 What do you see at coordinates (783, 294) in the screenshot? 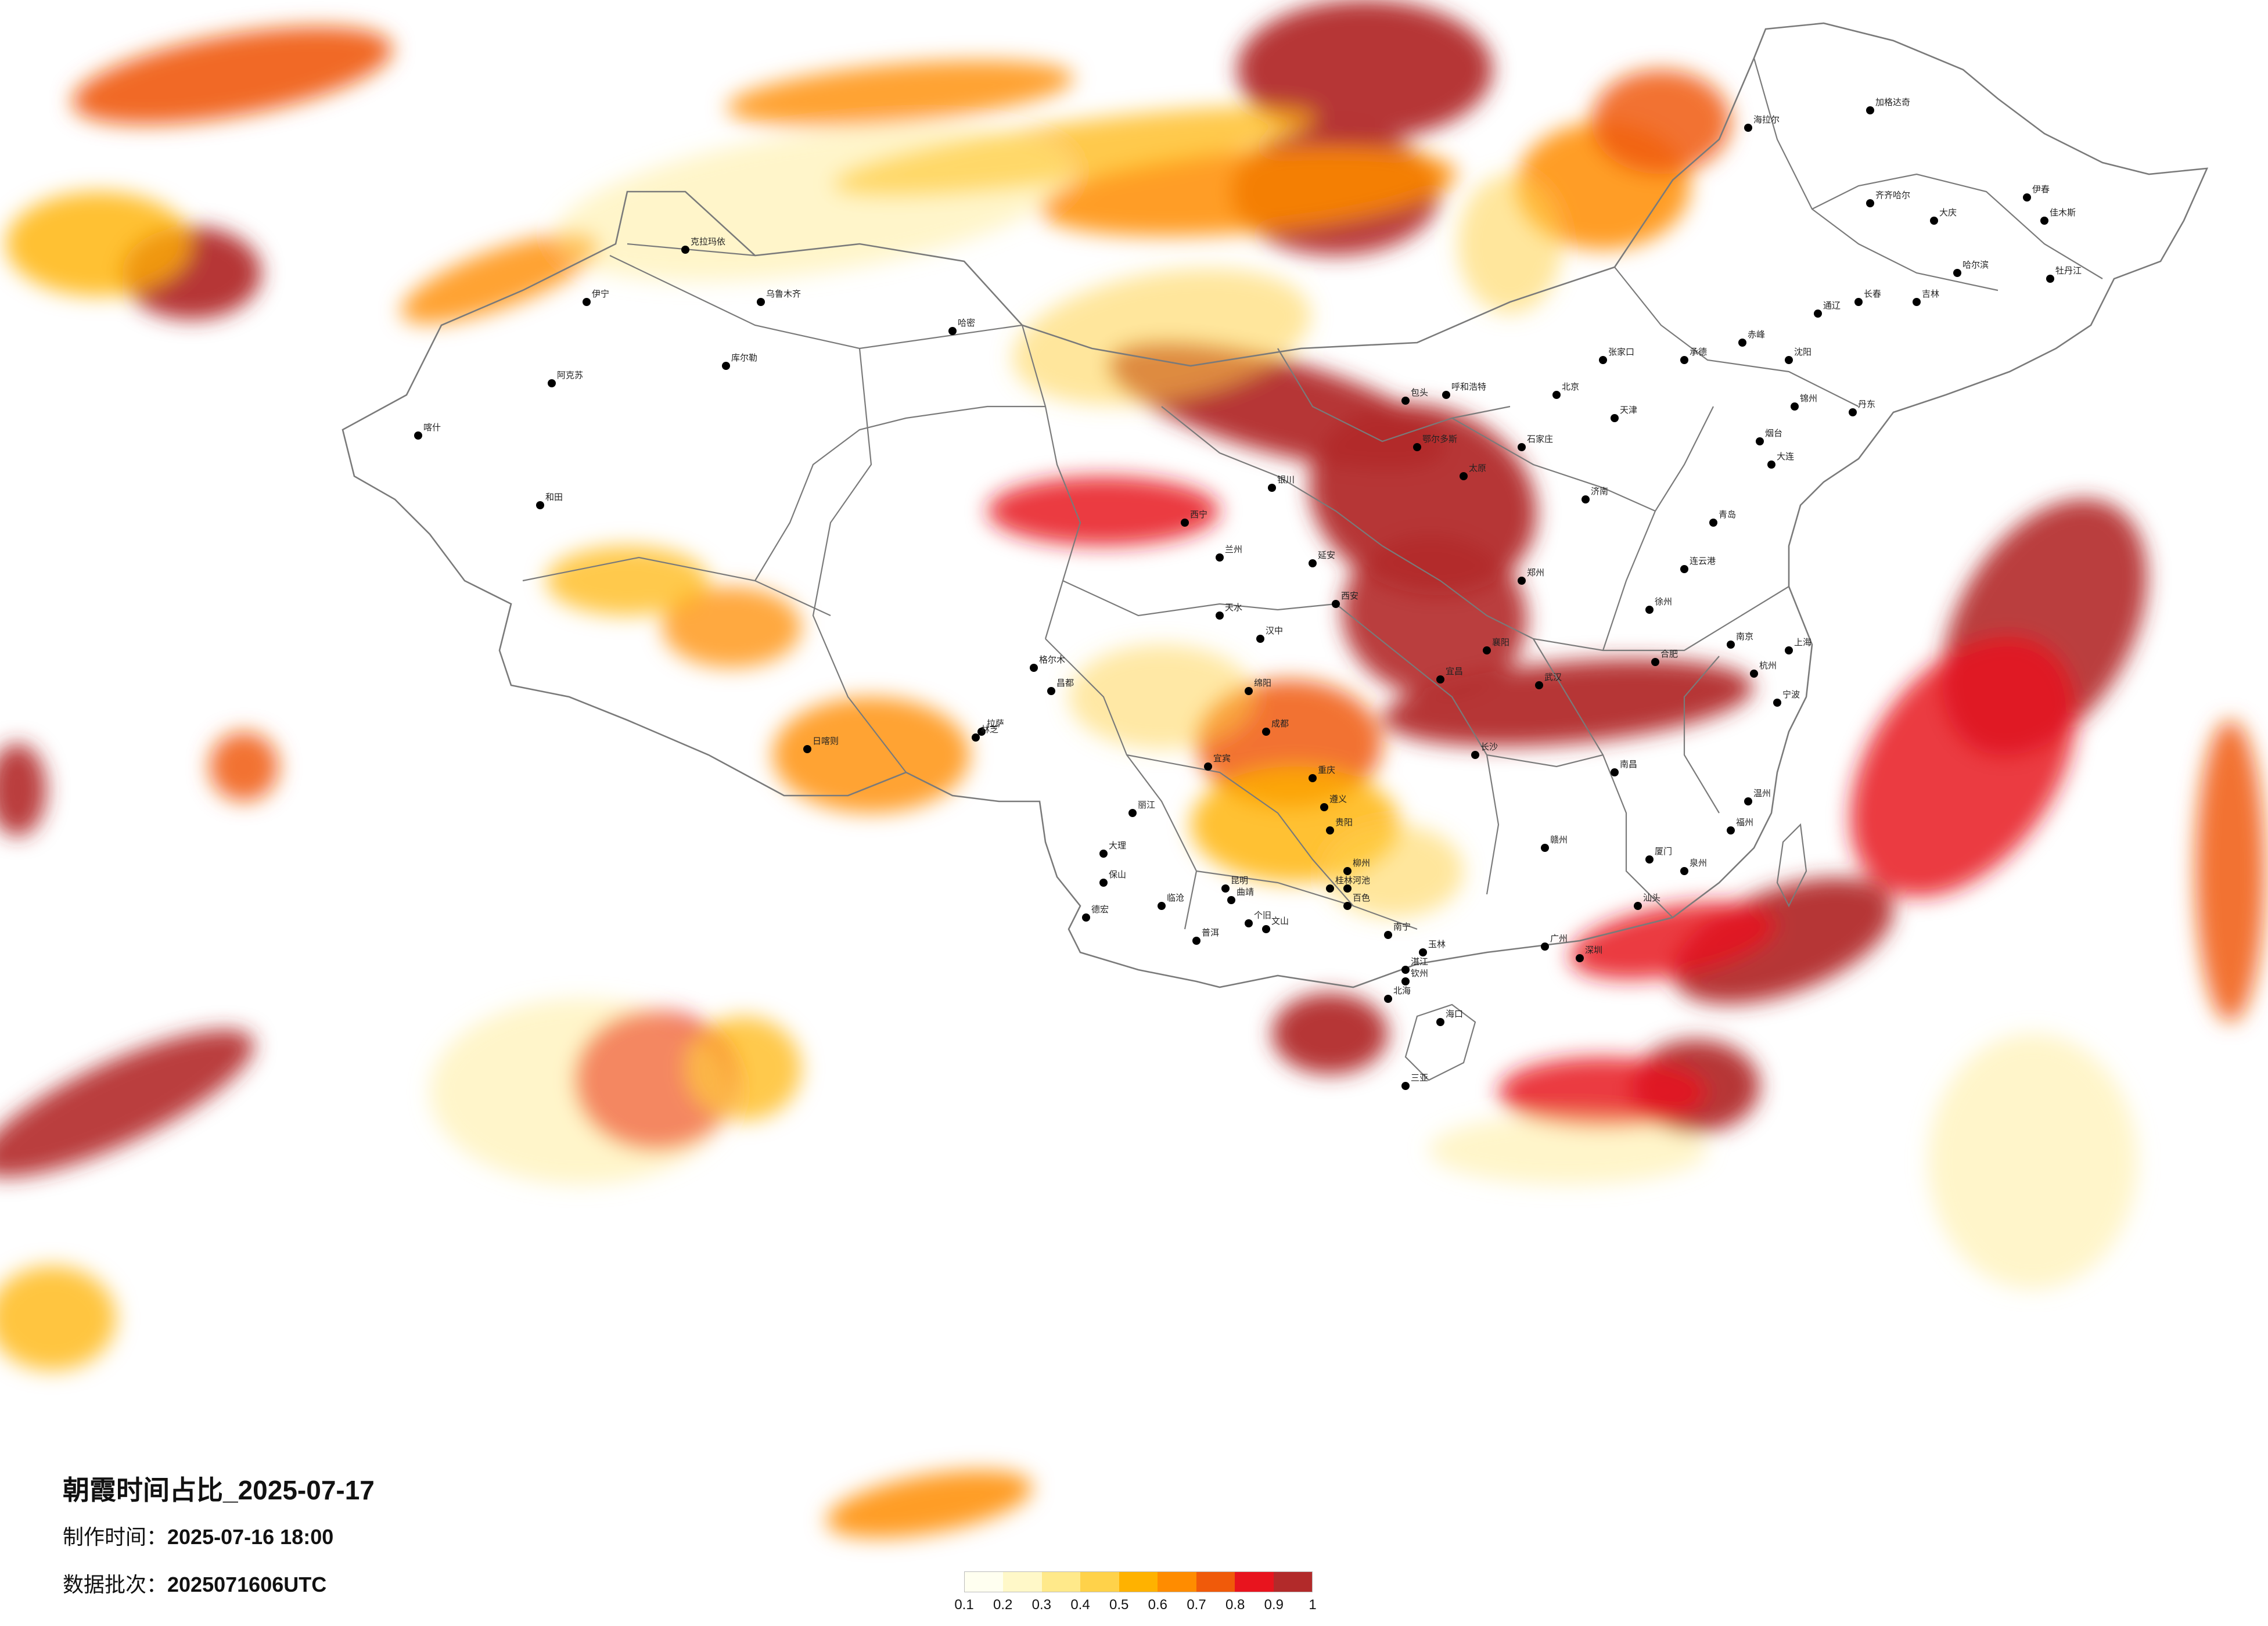
I see `city-label: 乌鲁木齐` at bounding box center [783, 294].